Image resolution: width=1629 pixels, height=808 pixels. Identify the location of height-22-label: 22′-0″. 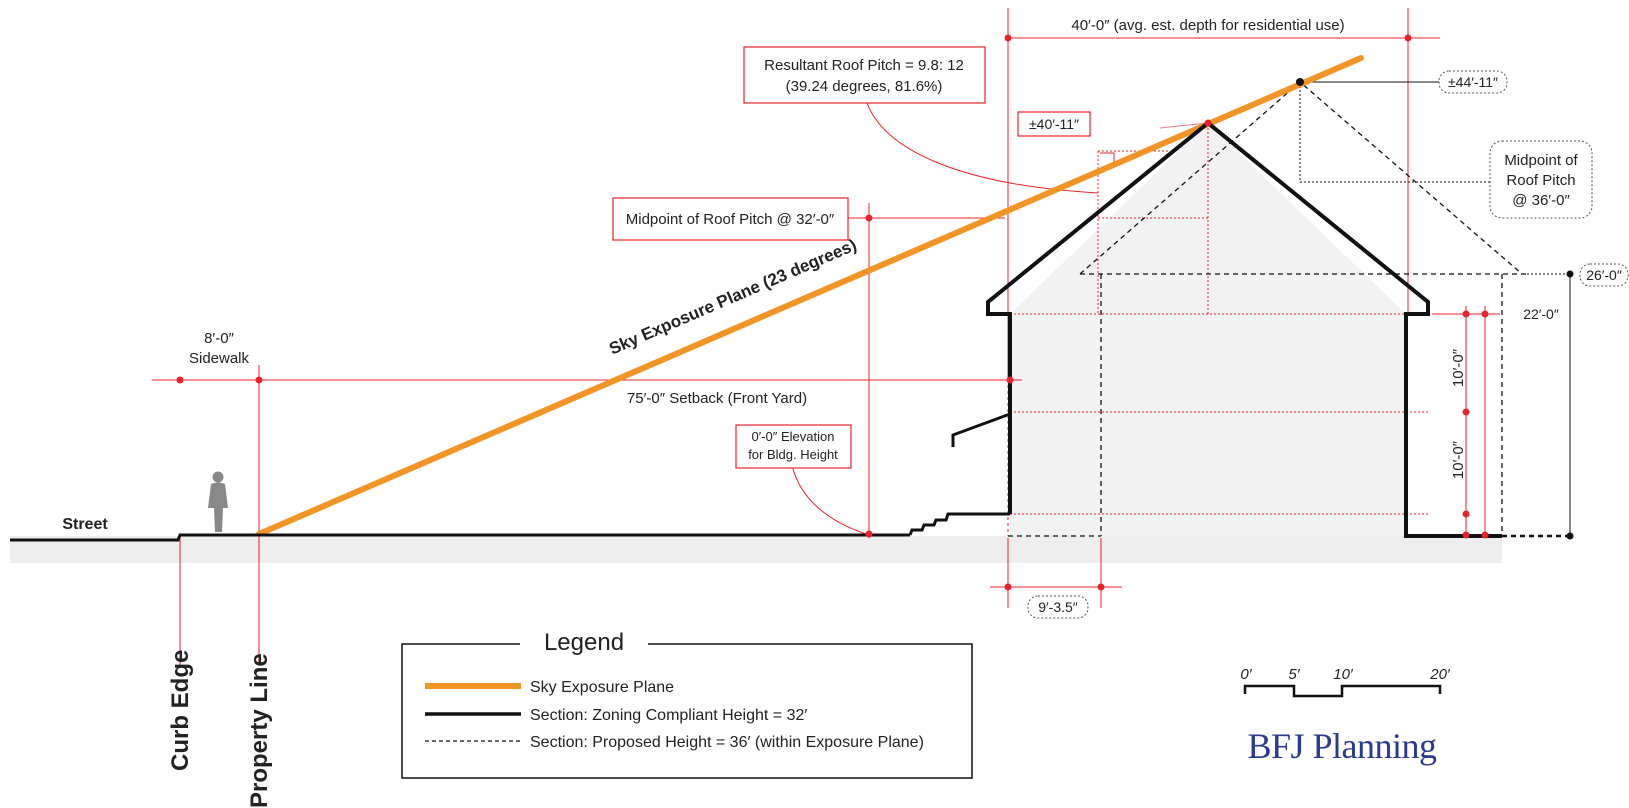
(1541, 314).